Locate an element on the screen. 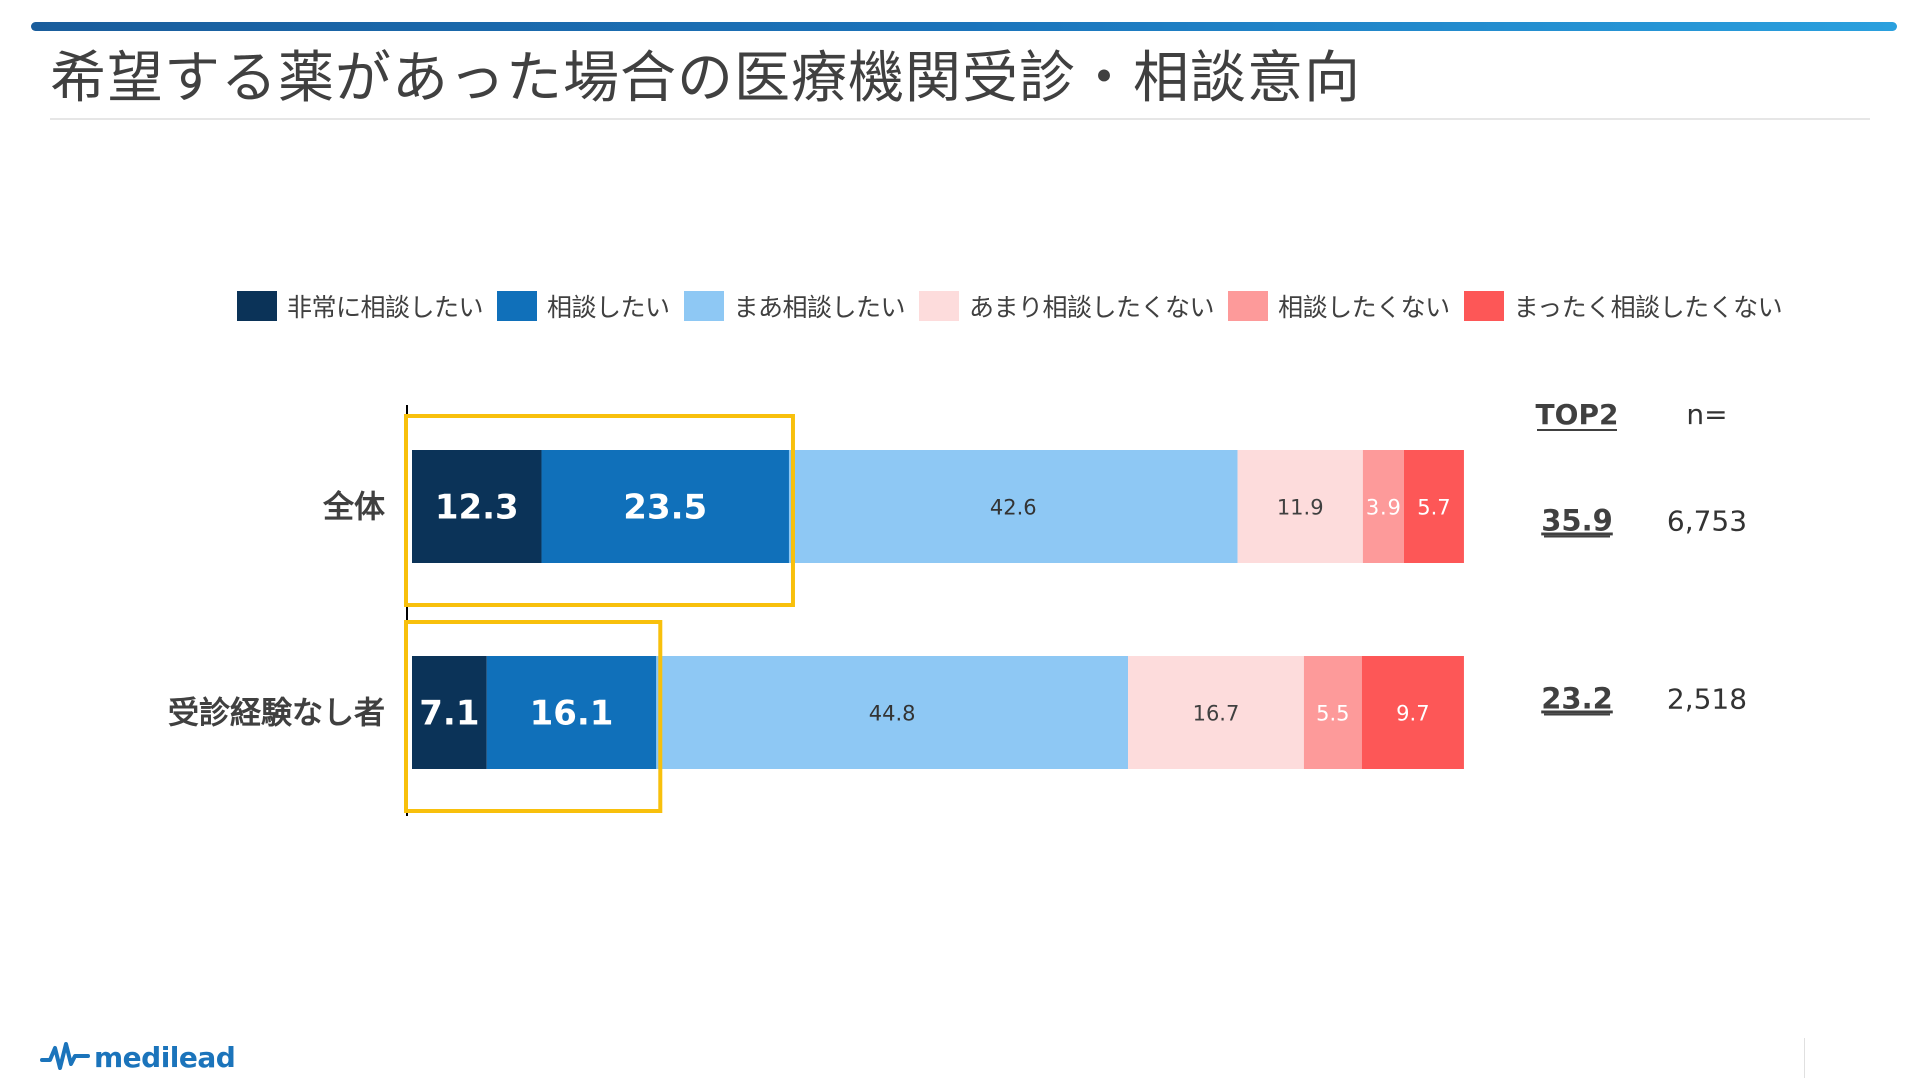 This screenshot has width=1917, height=1079. top2-column-header: TOP2 is located at coordinates (1577, 414).